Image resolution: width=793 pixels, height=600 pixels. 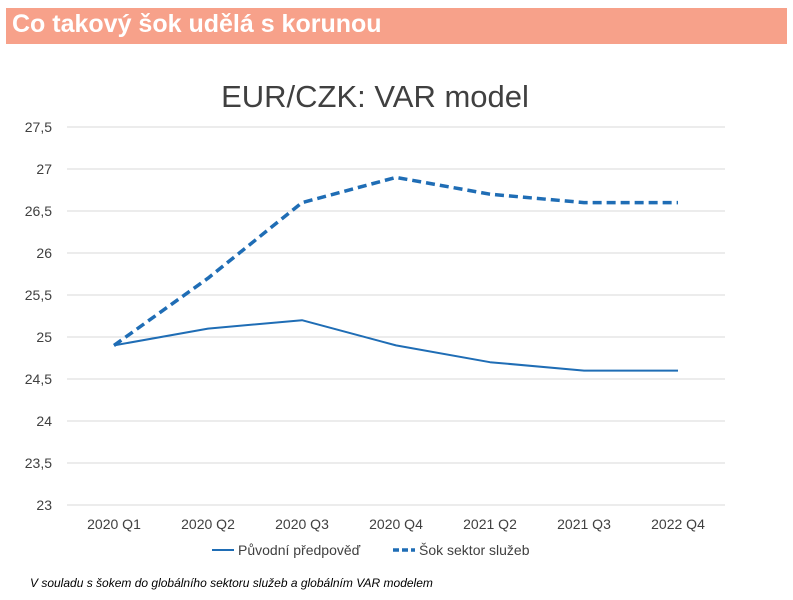 I want to click on y-tick-label: 27, so click(x=44, y=169).